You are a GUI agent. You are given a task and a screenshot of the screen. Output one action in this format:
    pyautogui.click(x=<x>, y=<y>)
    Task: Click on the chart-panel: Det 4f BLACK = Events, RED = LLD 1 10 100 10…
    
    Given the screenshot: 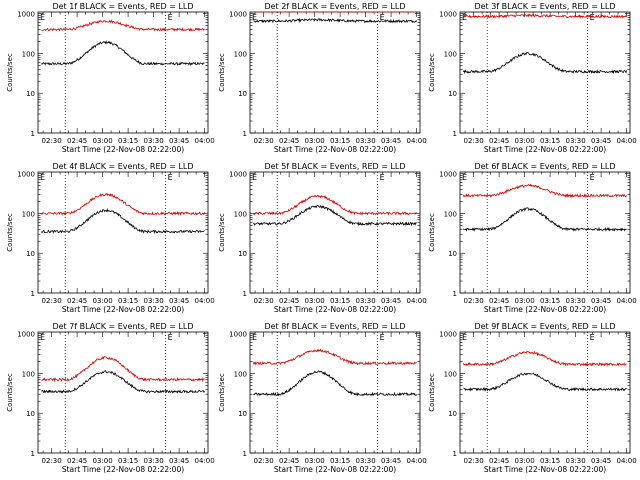 What is the action you would take?
    pyautogui.click(x=110, y=238)
    